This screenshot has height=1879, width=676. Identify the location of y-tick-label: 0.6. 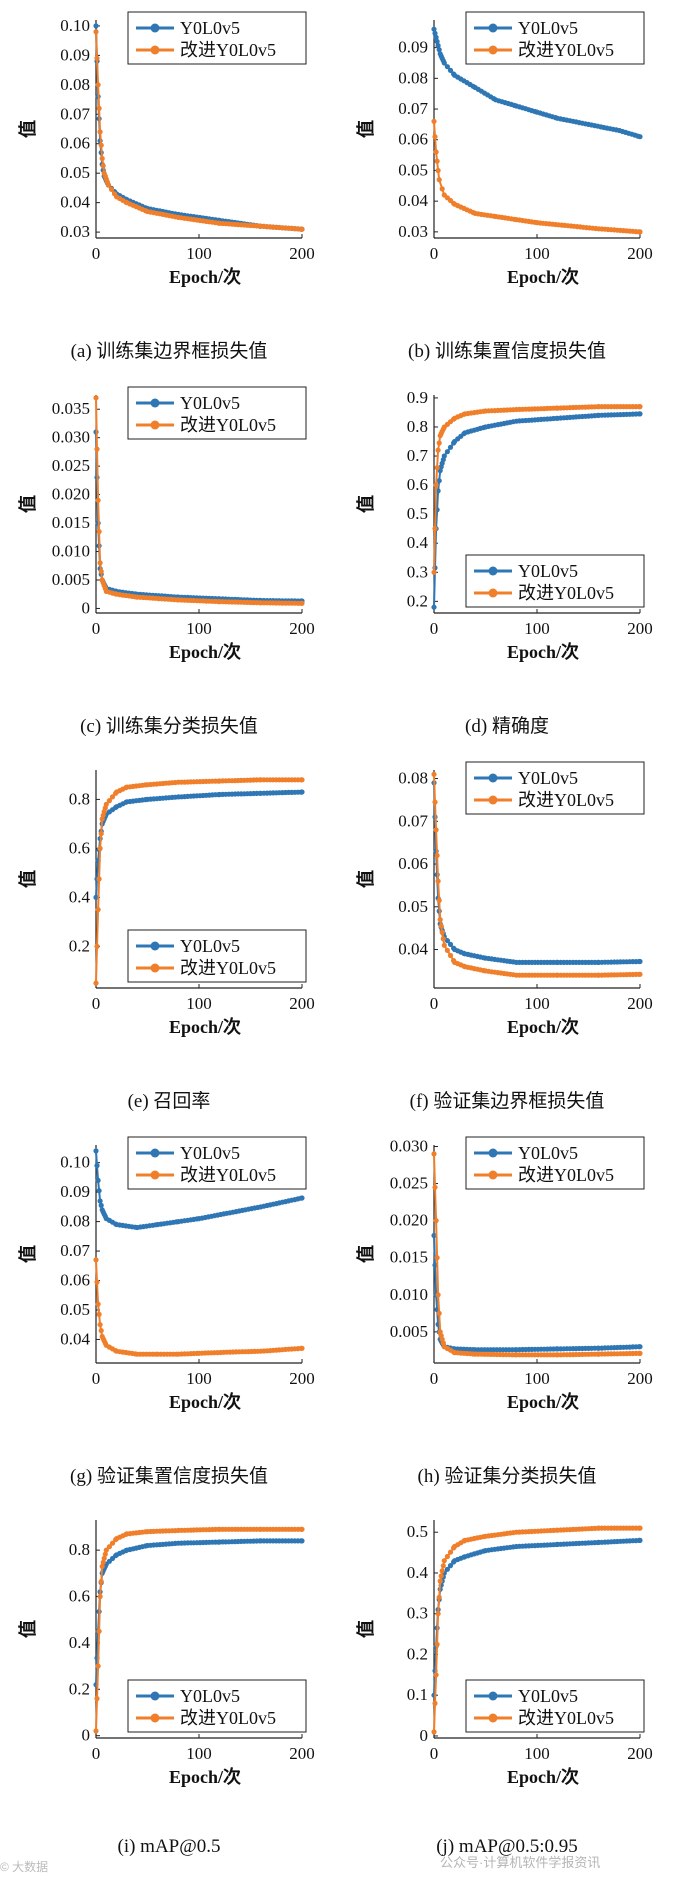
(79, 1596).